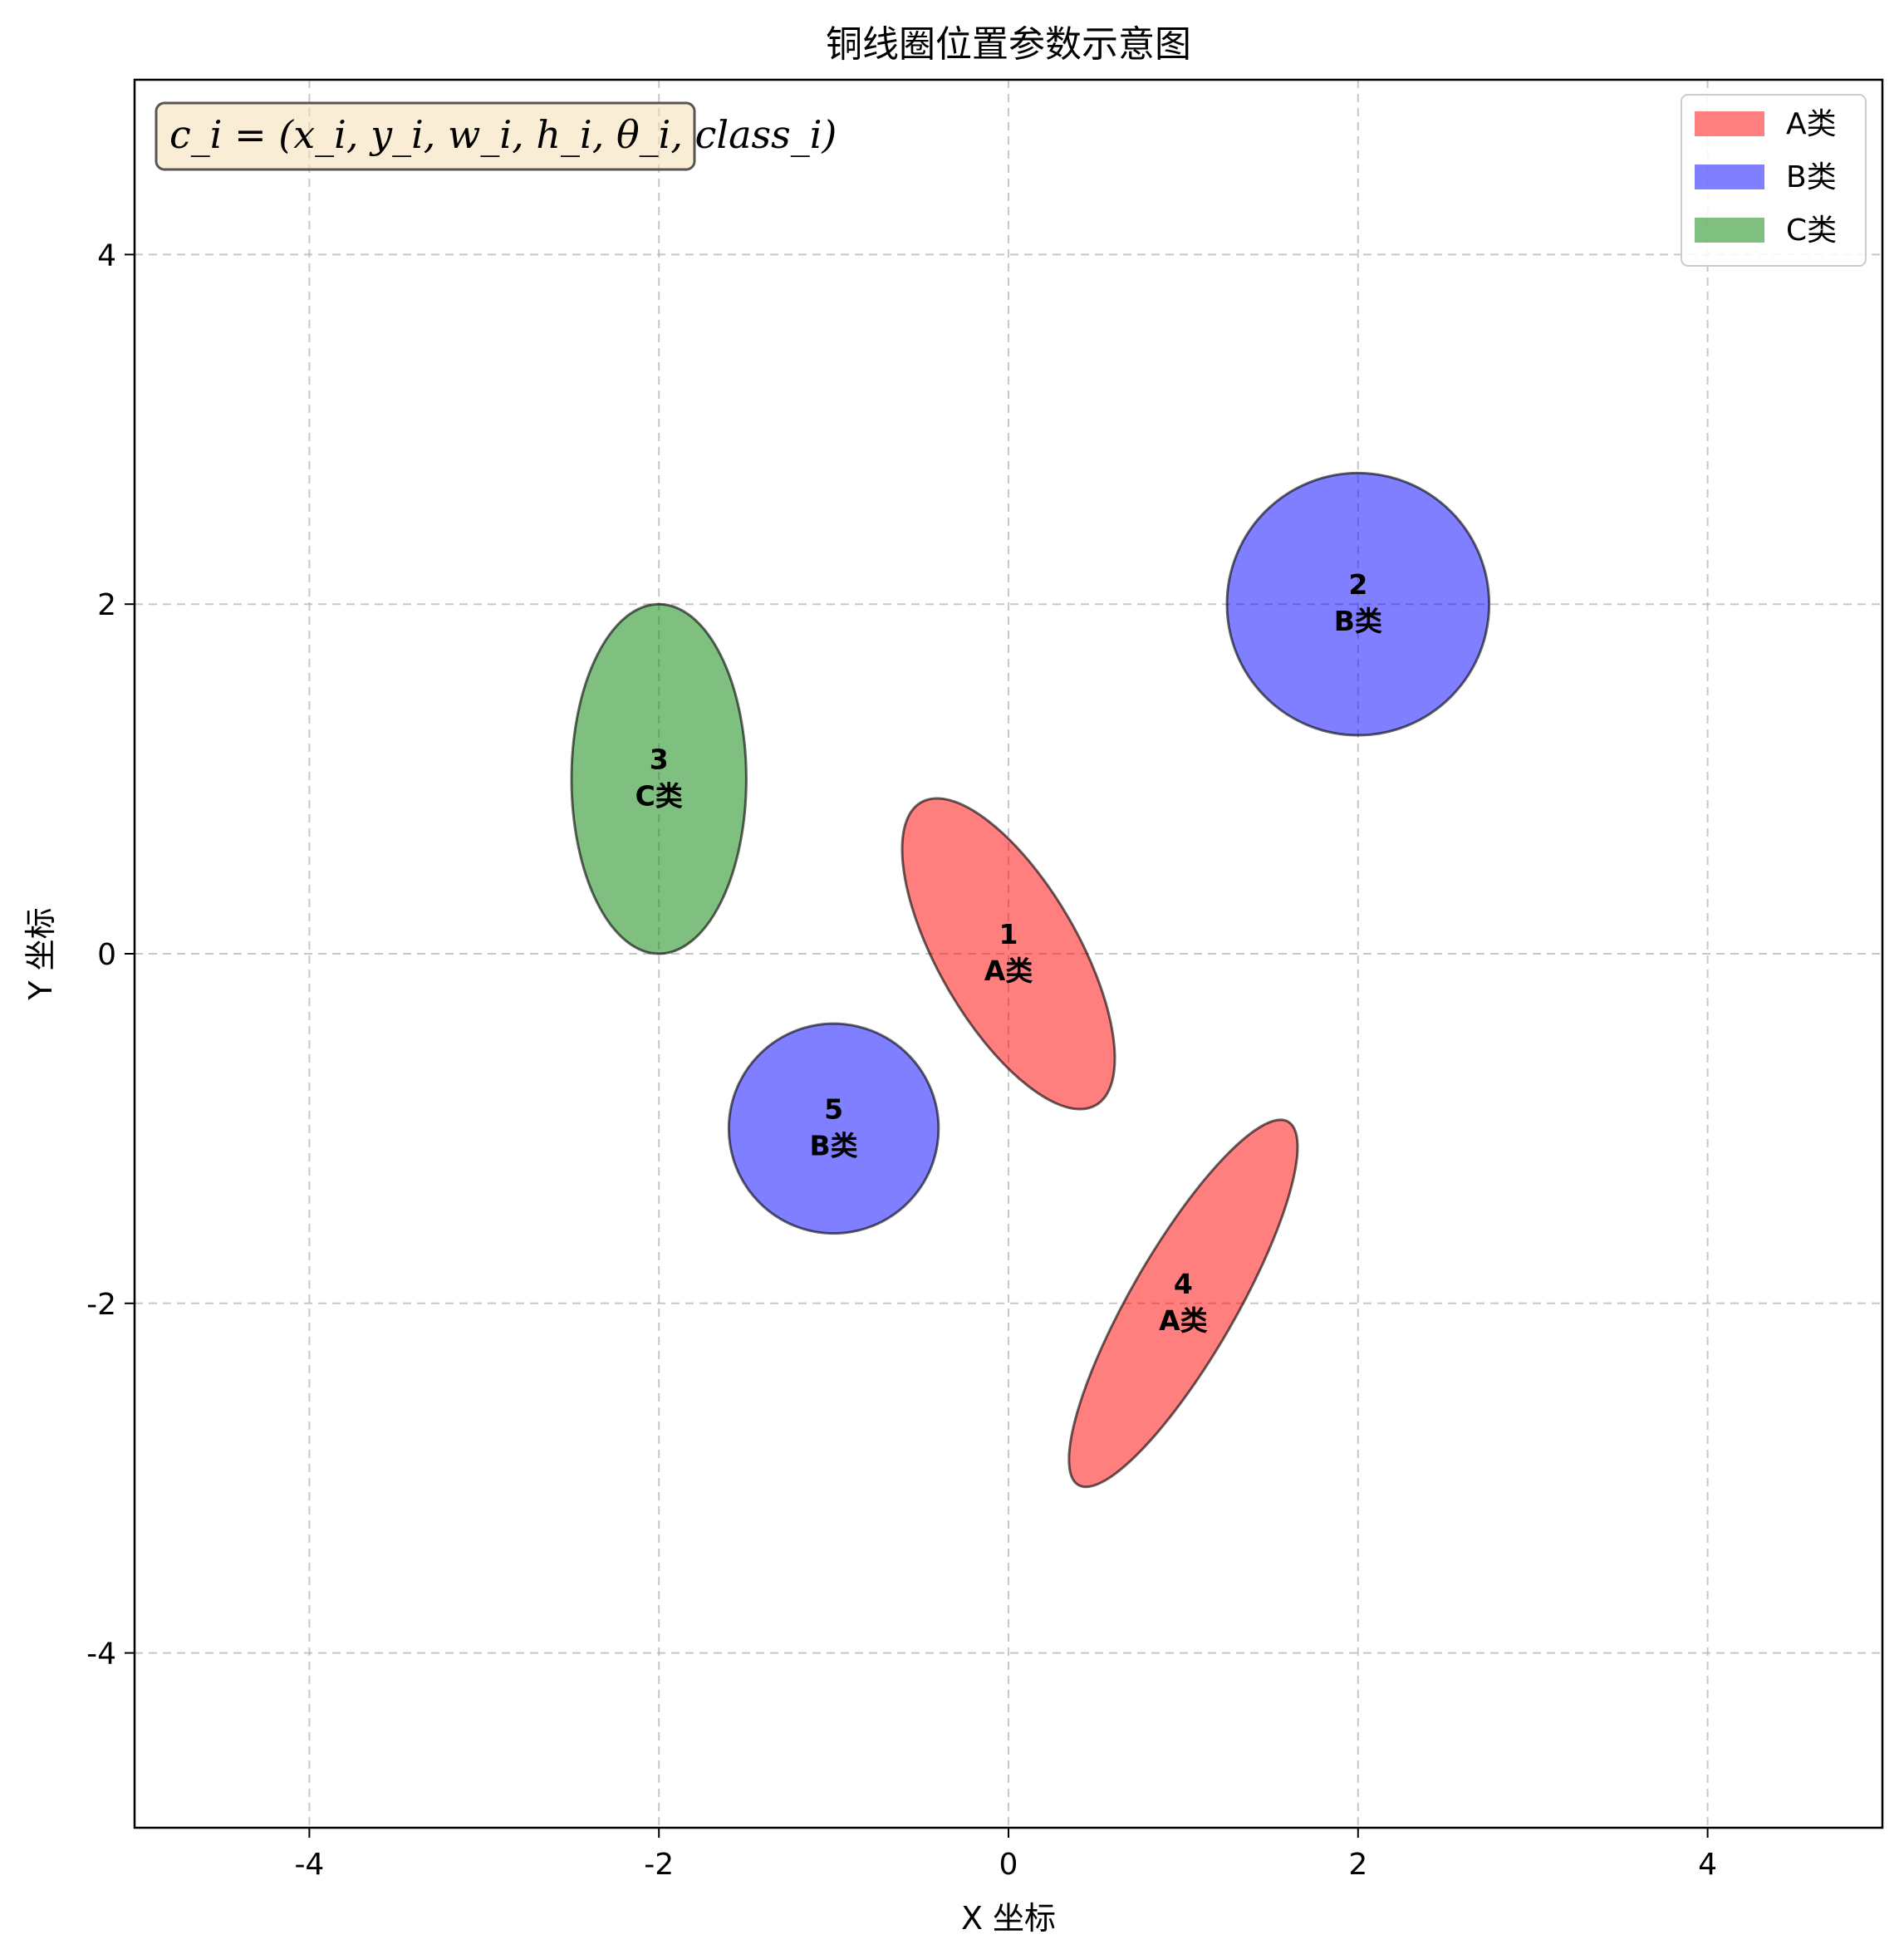 The width and height of the screenshot is (1904, 1959). What do you see at coordinates (1707, 1865) in the screenshot?
I see `x-tick-label-4: 4` at bounding box center [1707, 1865].